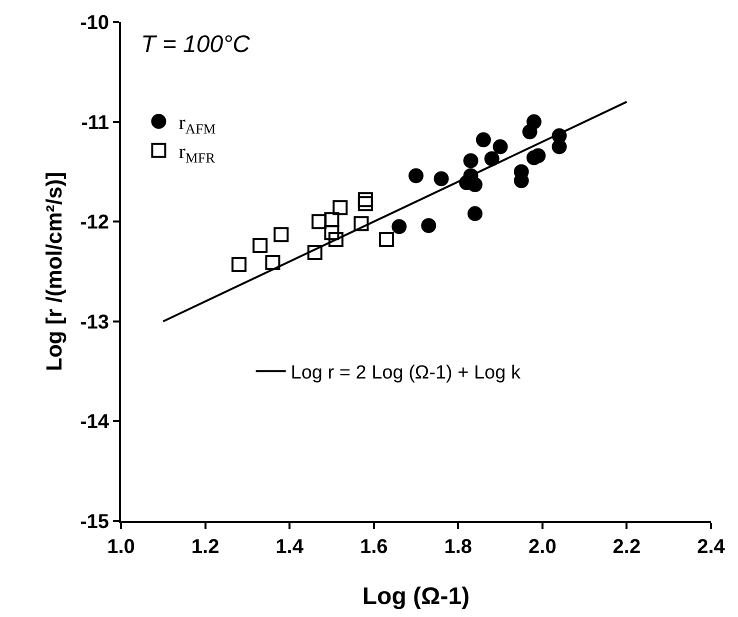  I want to click on x-tick-label: 2.2, so click(626, 547).